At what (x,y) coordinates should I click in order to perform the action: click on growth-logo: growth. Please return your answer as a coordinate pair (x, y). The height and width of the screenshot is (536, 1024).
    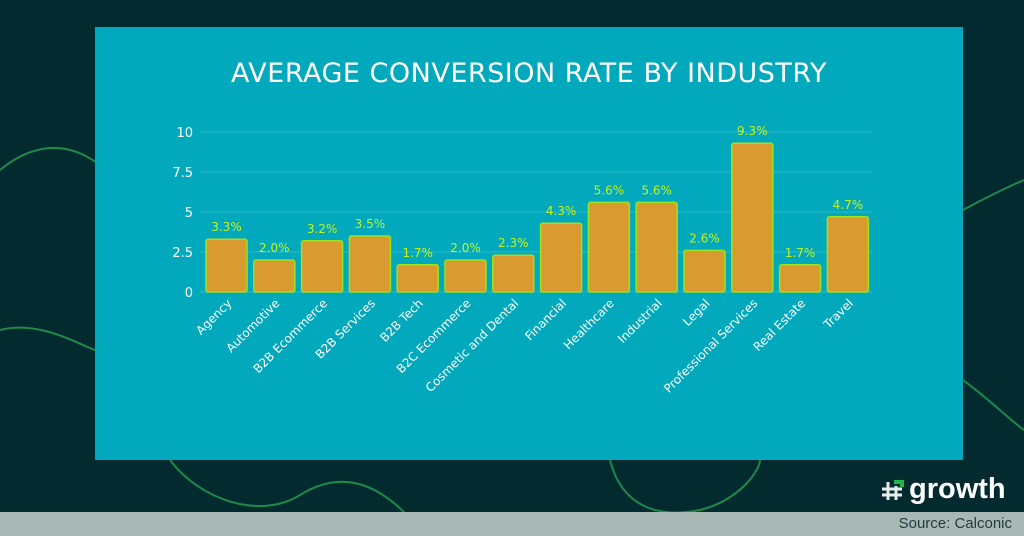
    Looking at the image, I should click on (943, 489).